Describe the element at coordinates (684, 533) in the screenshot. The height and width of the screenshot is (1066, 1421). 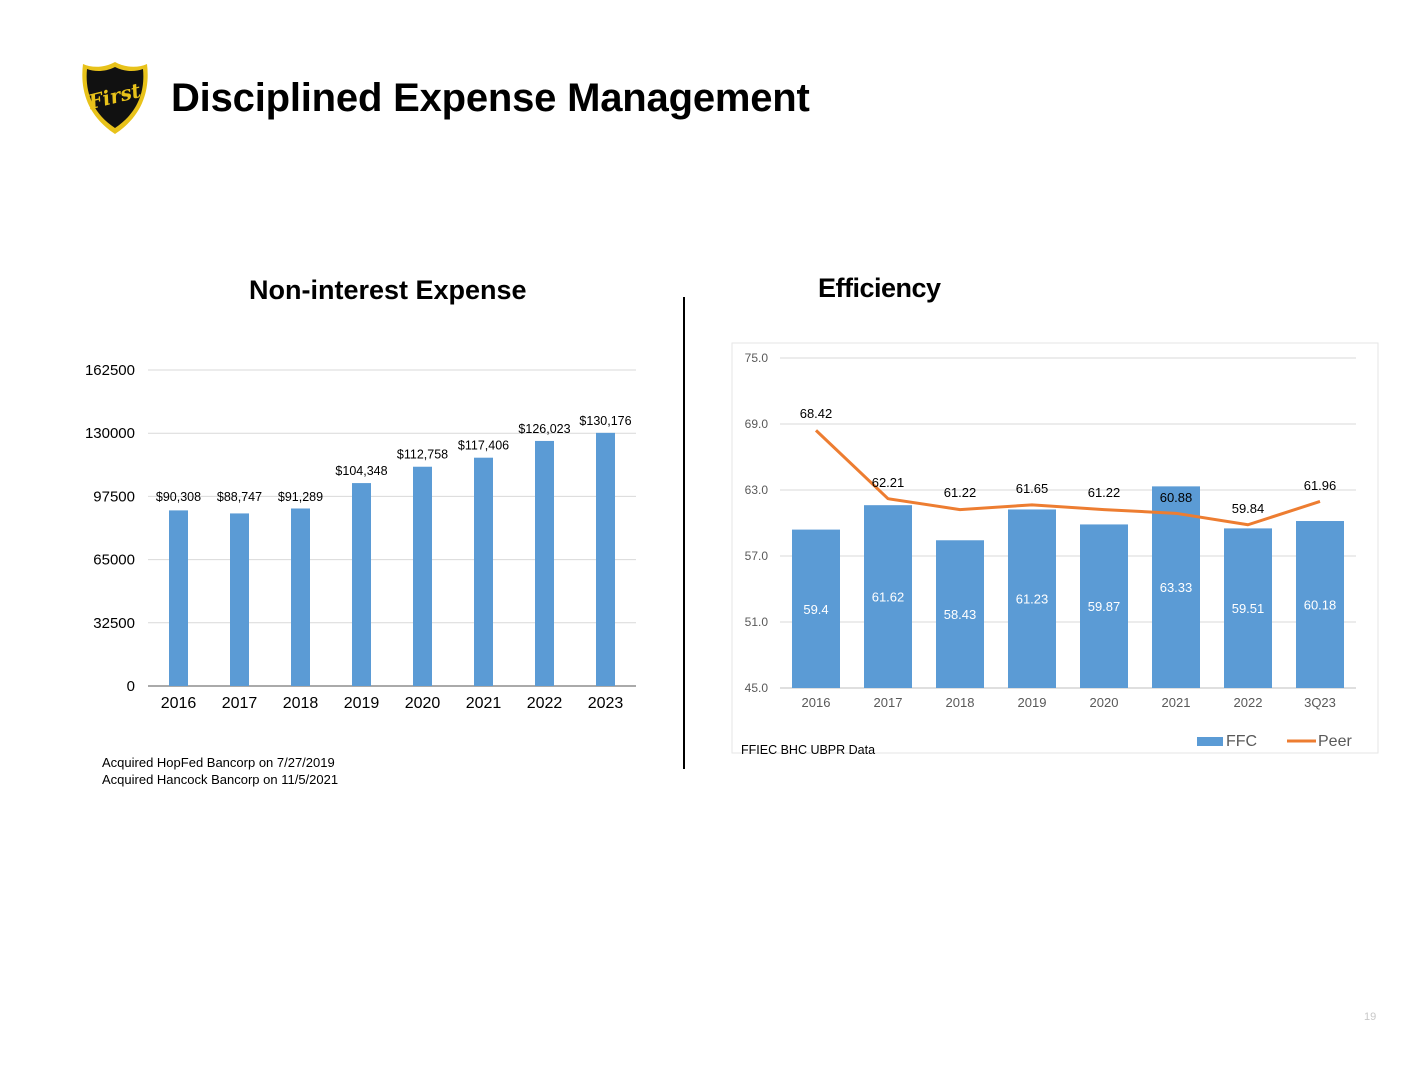
I see `chart-divider` at that location.